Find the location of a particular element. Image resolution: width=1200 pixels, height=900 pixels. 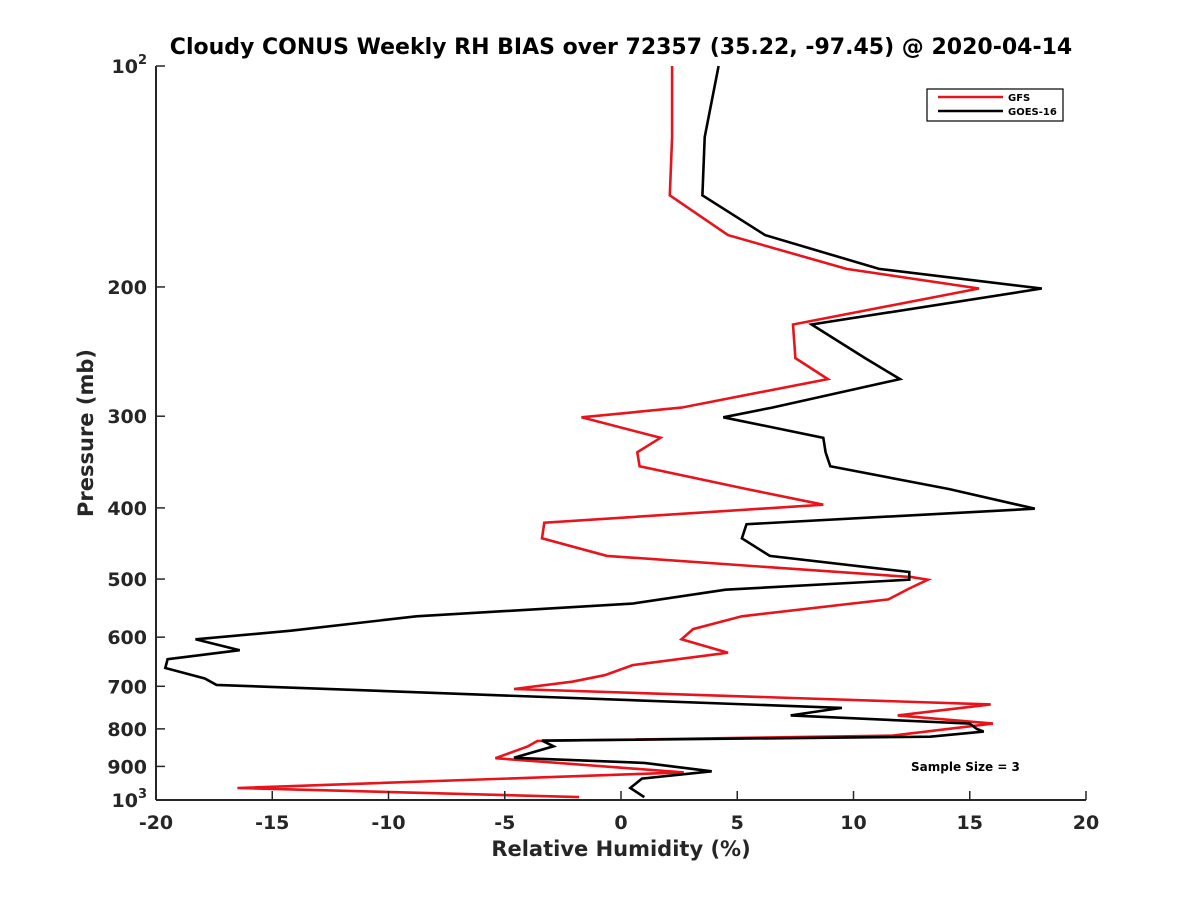

x-tick-label: -20 is located at coordinates (156, 823).